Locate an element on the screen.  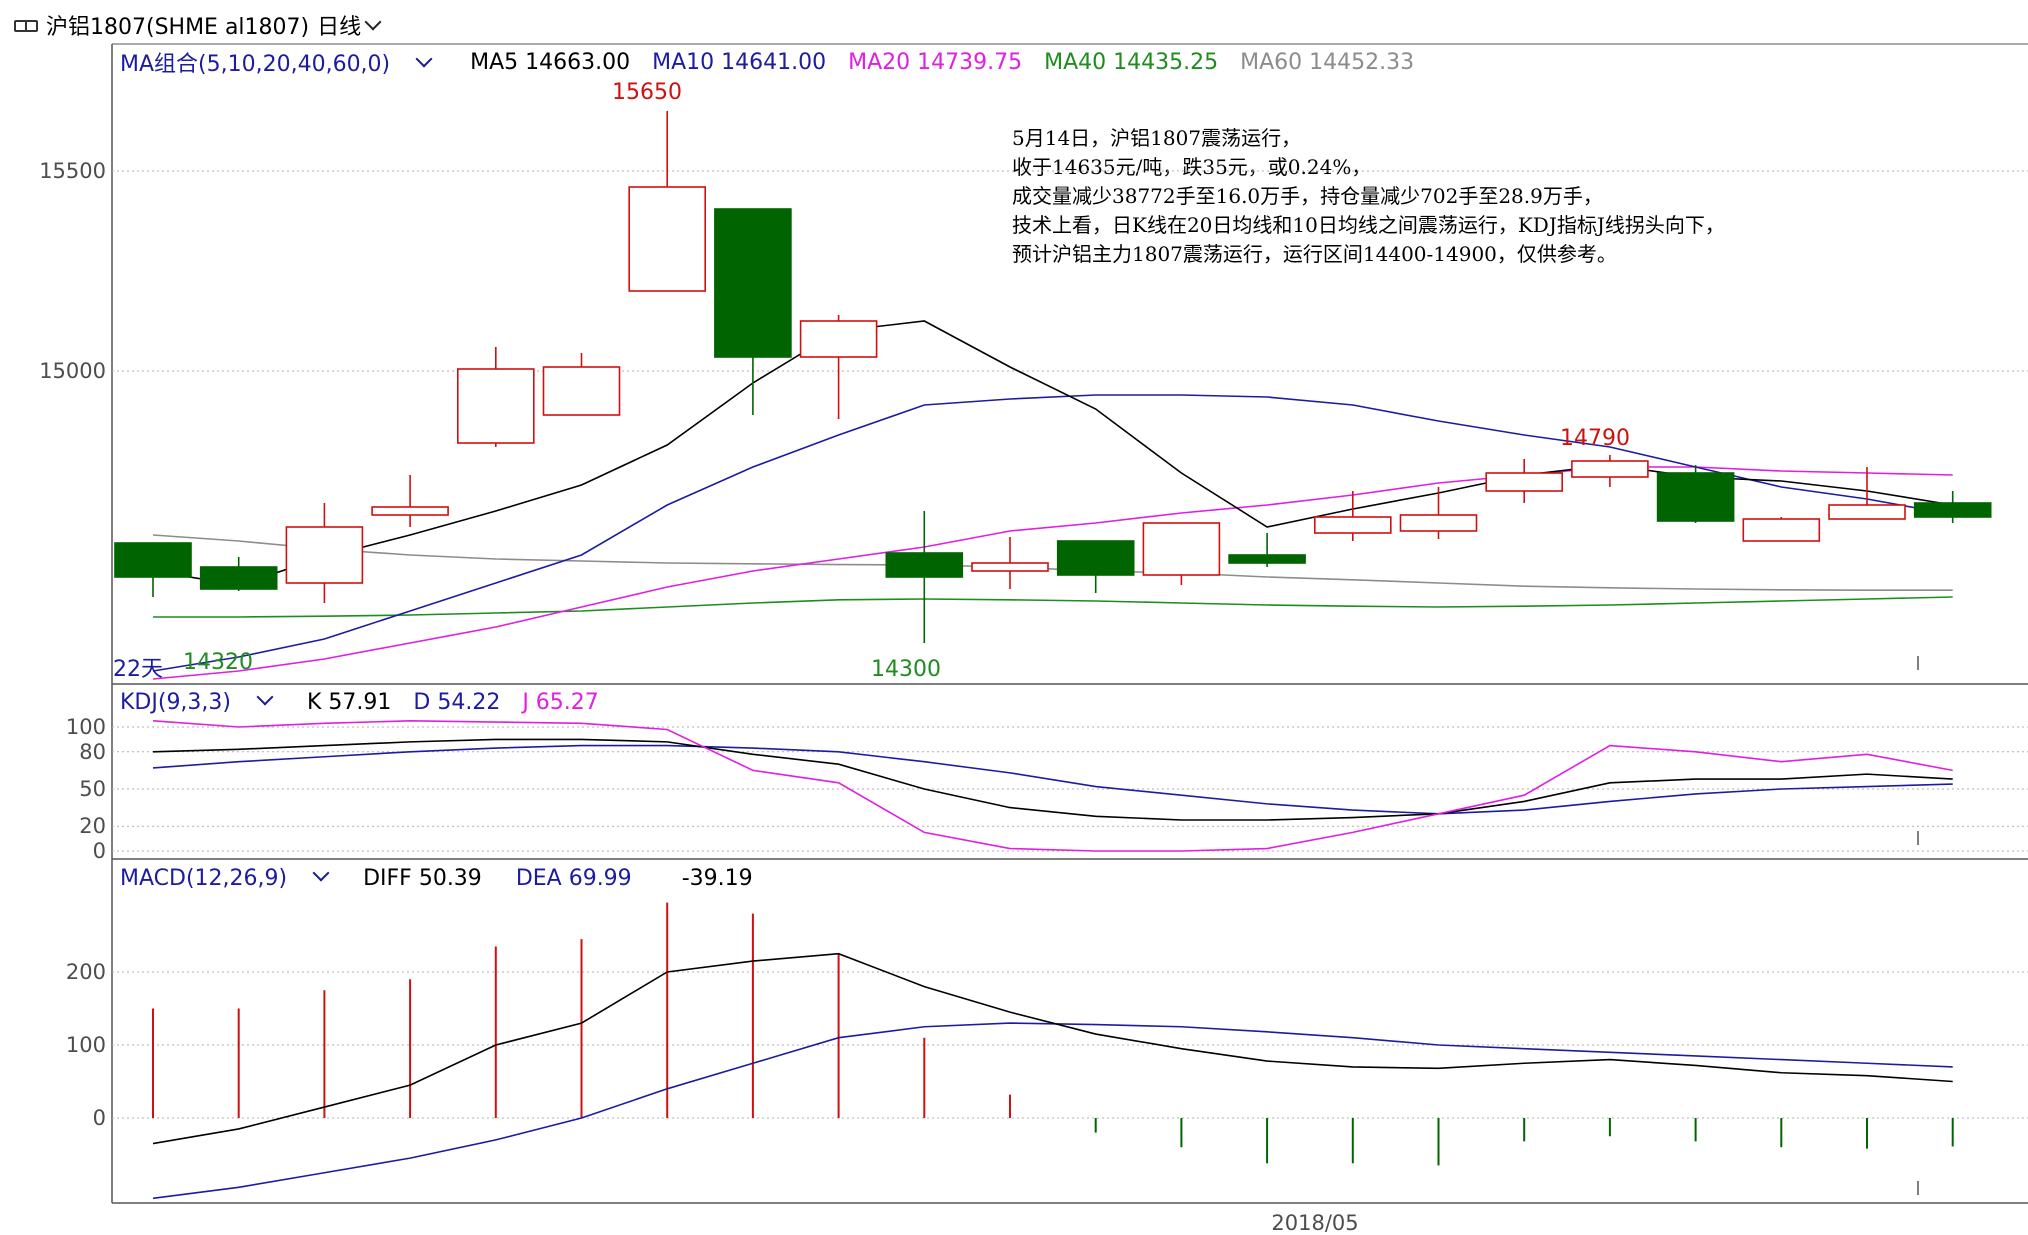
kdj-y-tick-label: 0 is located at coordinates (99, 851).